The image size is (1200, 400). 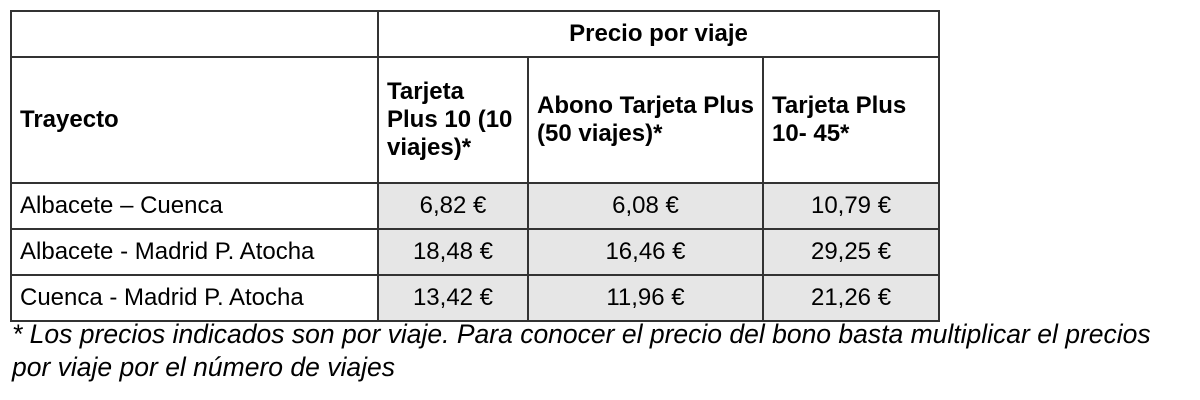 What do you see at coordinates (453, 120) in the screenshot?
I see `column-header: Tarjeta Plus 10 (10 viajes)*` at bounding box center [453, 120].